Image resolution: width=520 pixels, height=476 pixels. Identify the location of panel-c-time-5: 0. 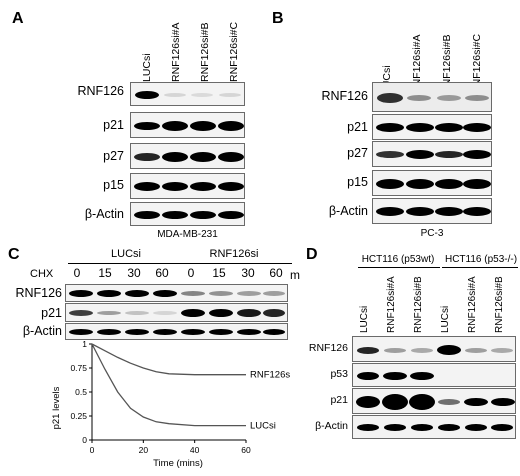
(191, 273).